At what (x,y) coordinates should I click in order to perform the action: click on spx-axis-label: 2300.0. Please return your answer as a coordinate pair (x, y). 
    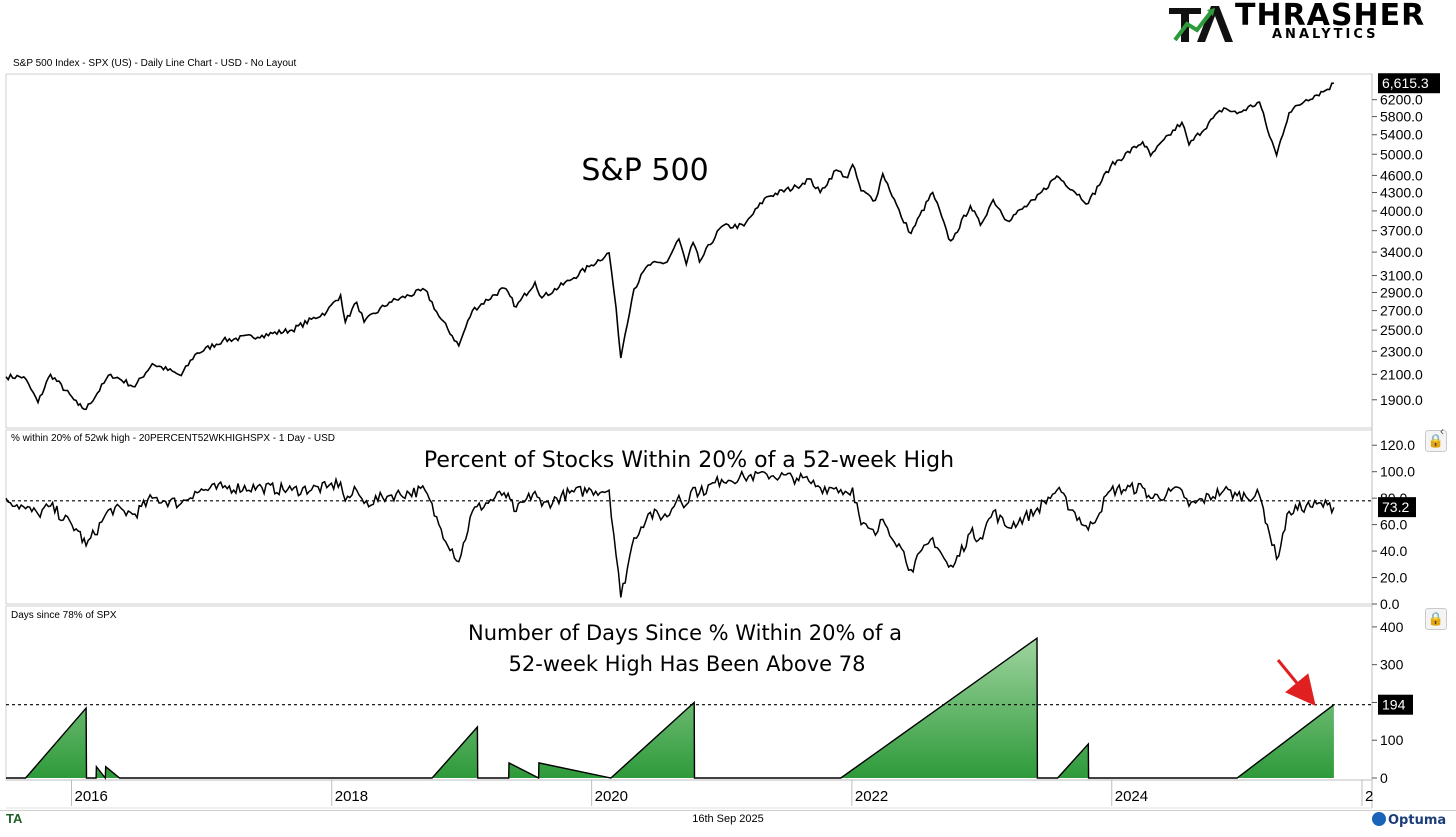
    Looking at the image, I should click on (1401, 351).